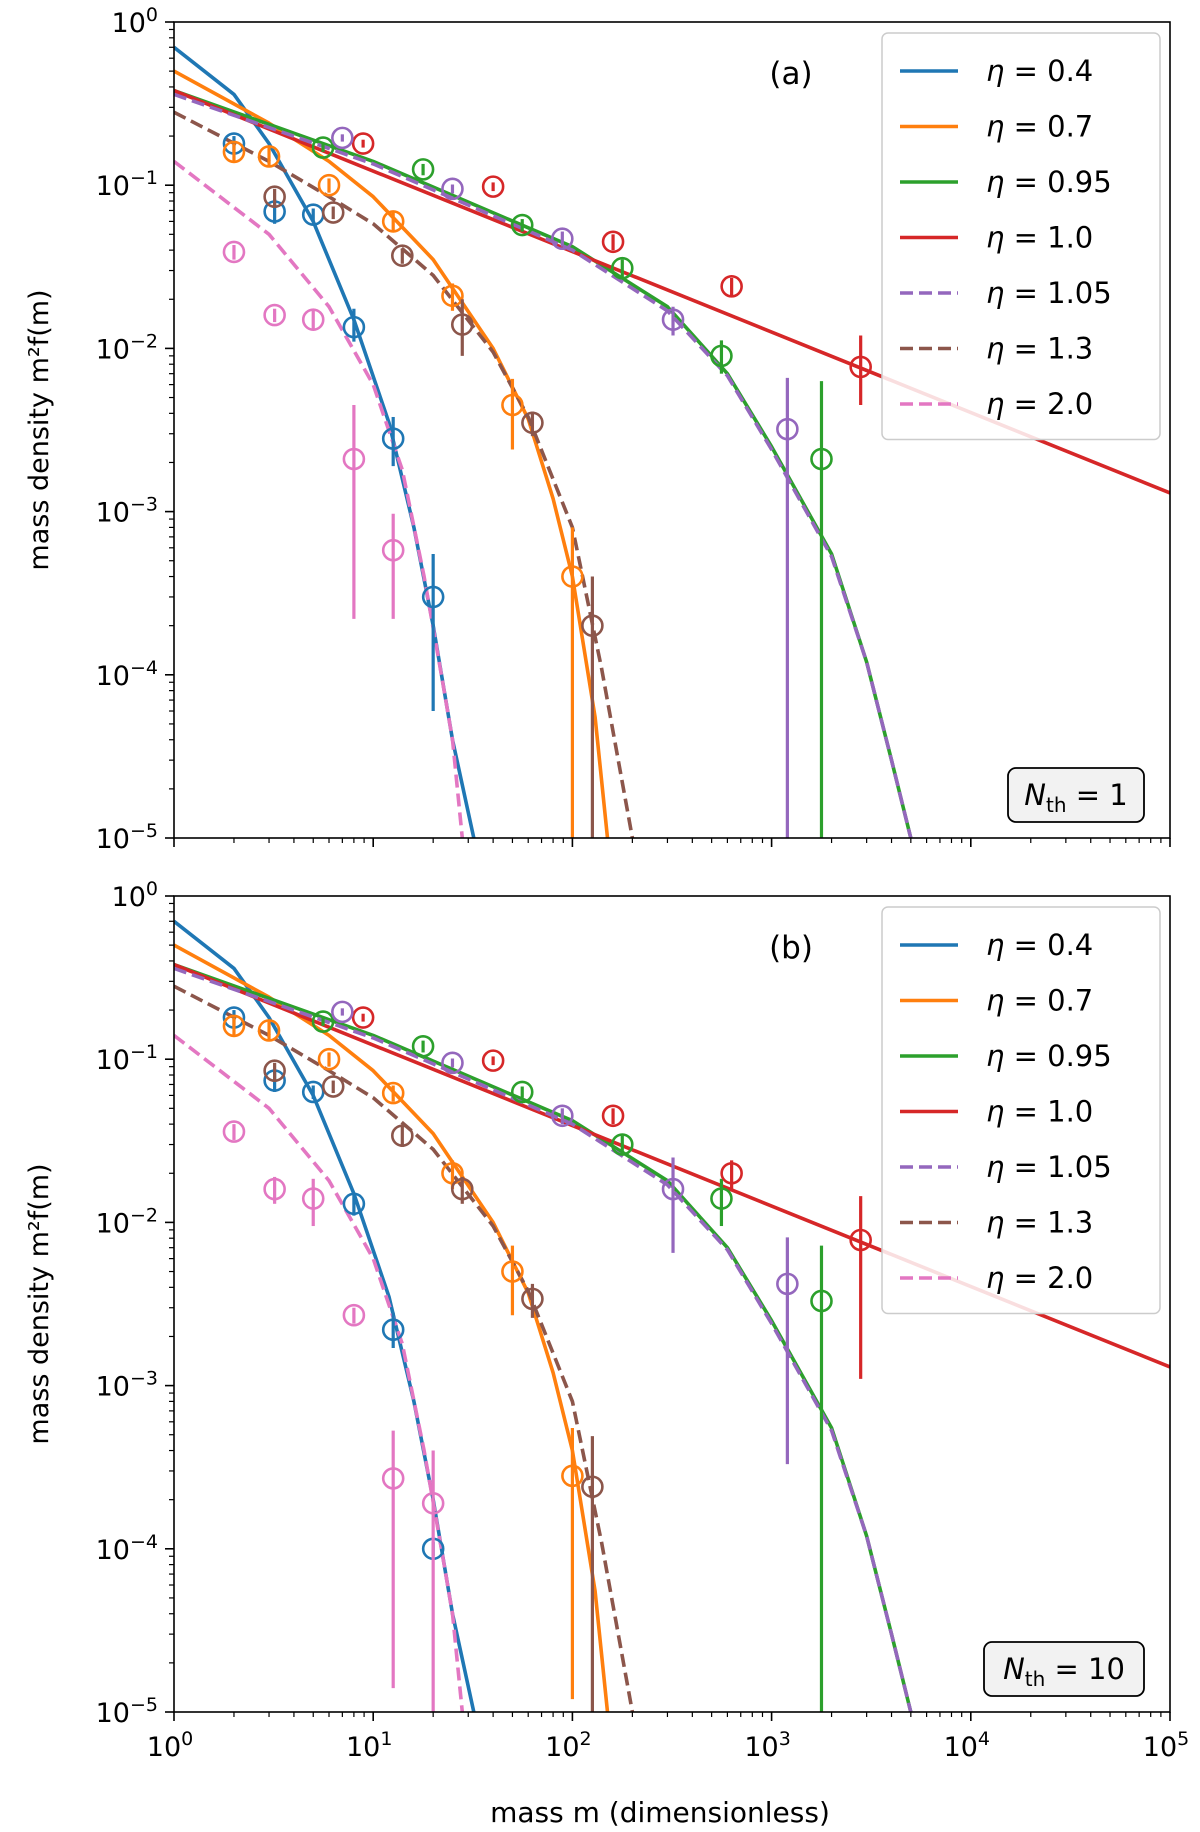 Image resolution: width=1200 pixels, height=1832 pixels. What do you see at coordinates (1064, 1671) in the screenshot?
I see `threshold-label: Nth = 10` at bounding box center [1064, 1671].